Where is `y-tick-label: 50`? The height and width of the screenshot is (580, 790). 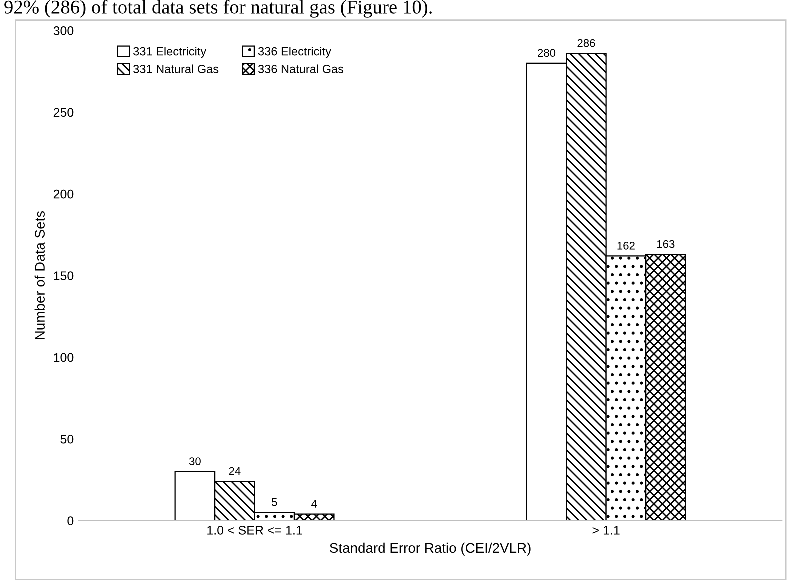 y-tick-label: 50 is located at coordinates (67, 439).